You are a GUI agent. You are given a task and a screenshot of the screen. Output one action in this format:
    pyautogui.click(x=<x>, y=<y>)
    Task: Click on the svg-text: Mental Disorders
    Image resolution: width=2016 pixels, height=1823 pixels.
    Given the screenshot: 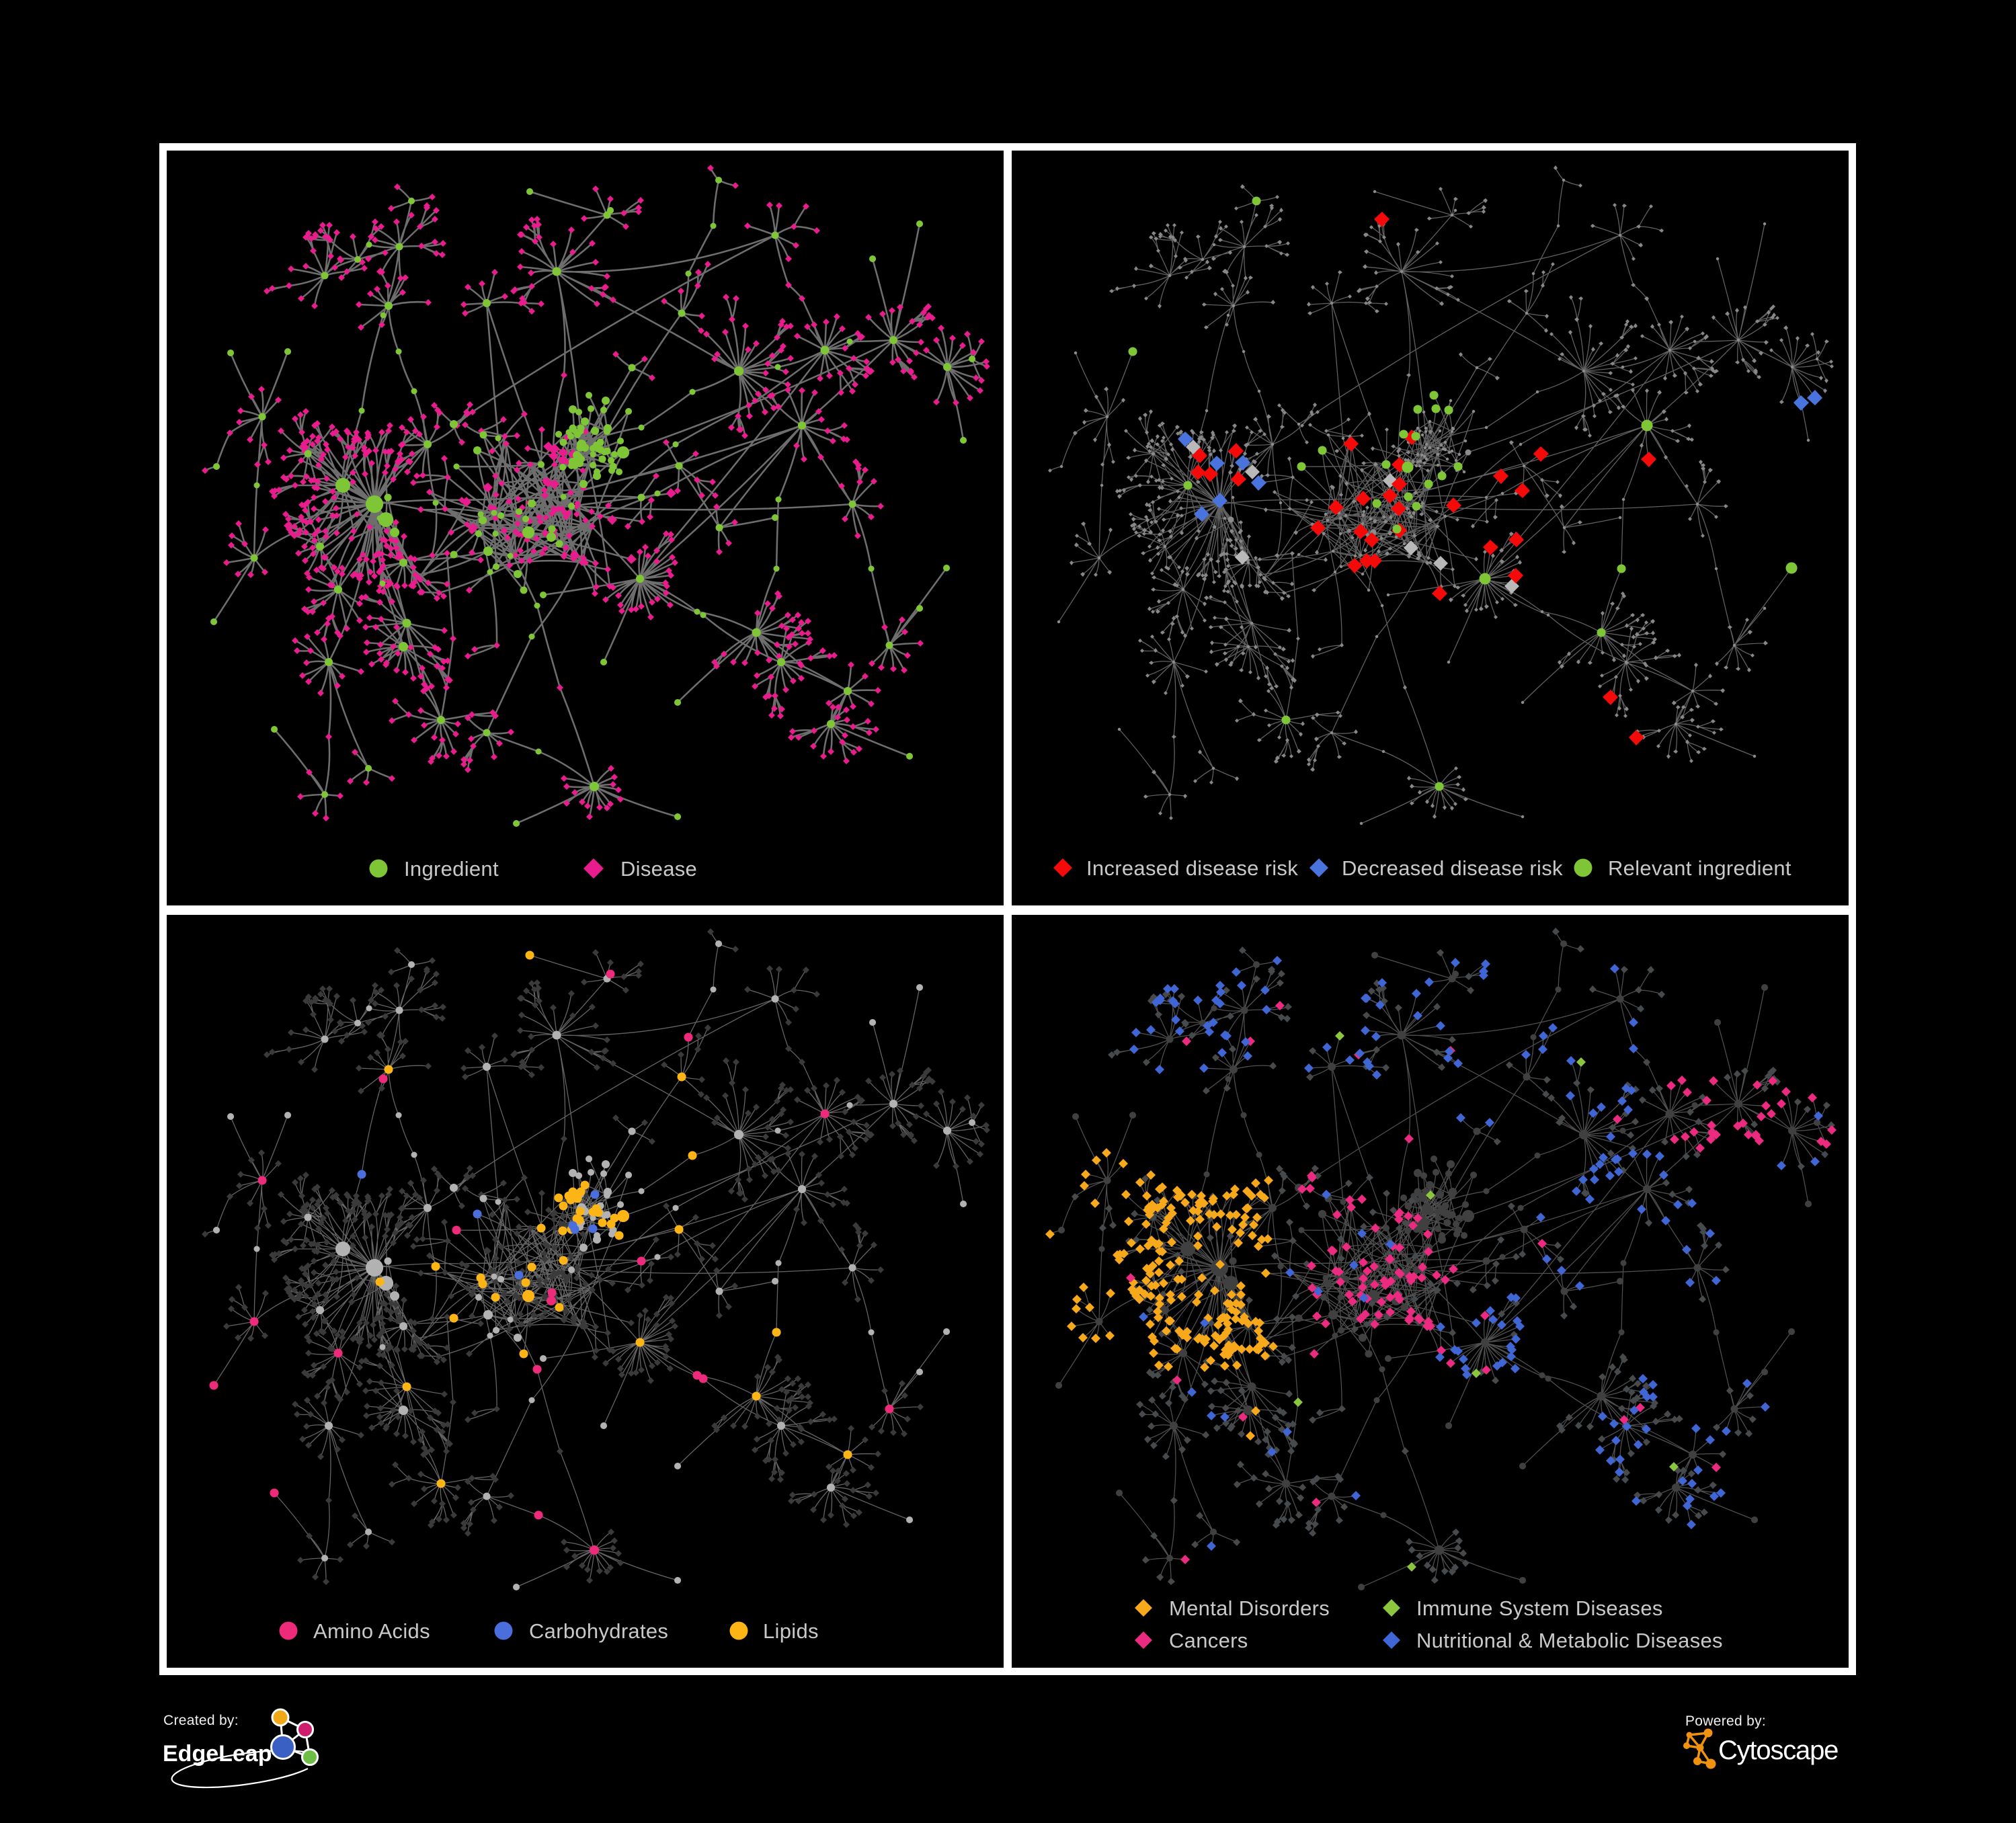 What is the action you would take?
    pyautogui.click(x=1249, y=1608)
    